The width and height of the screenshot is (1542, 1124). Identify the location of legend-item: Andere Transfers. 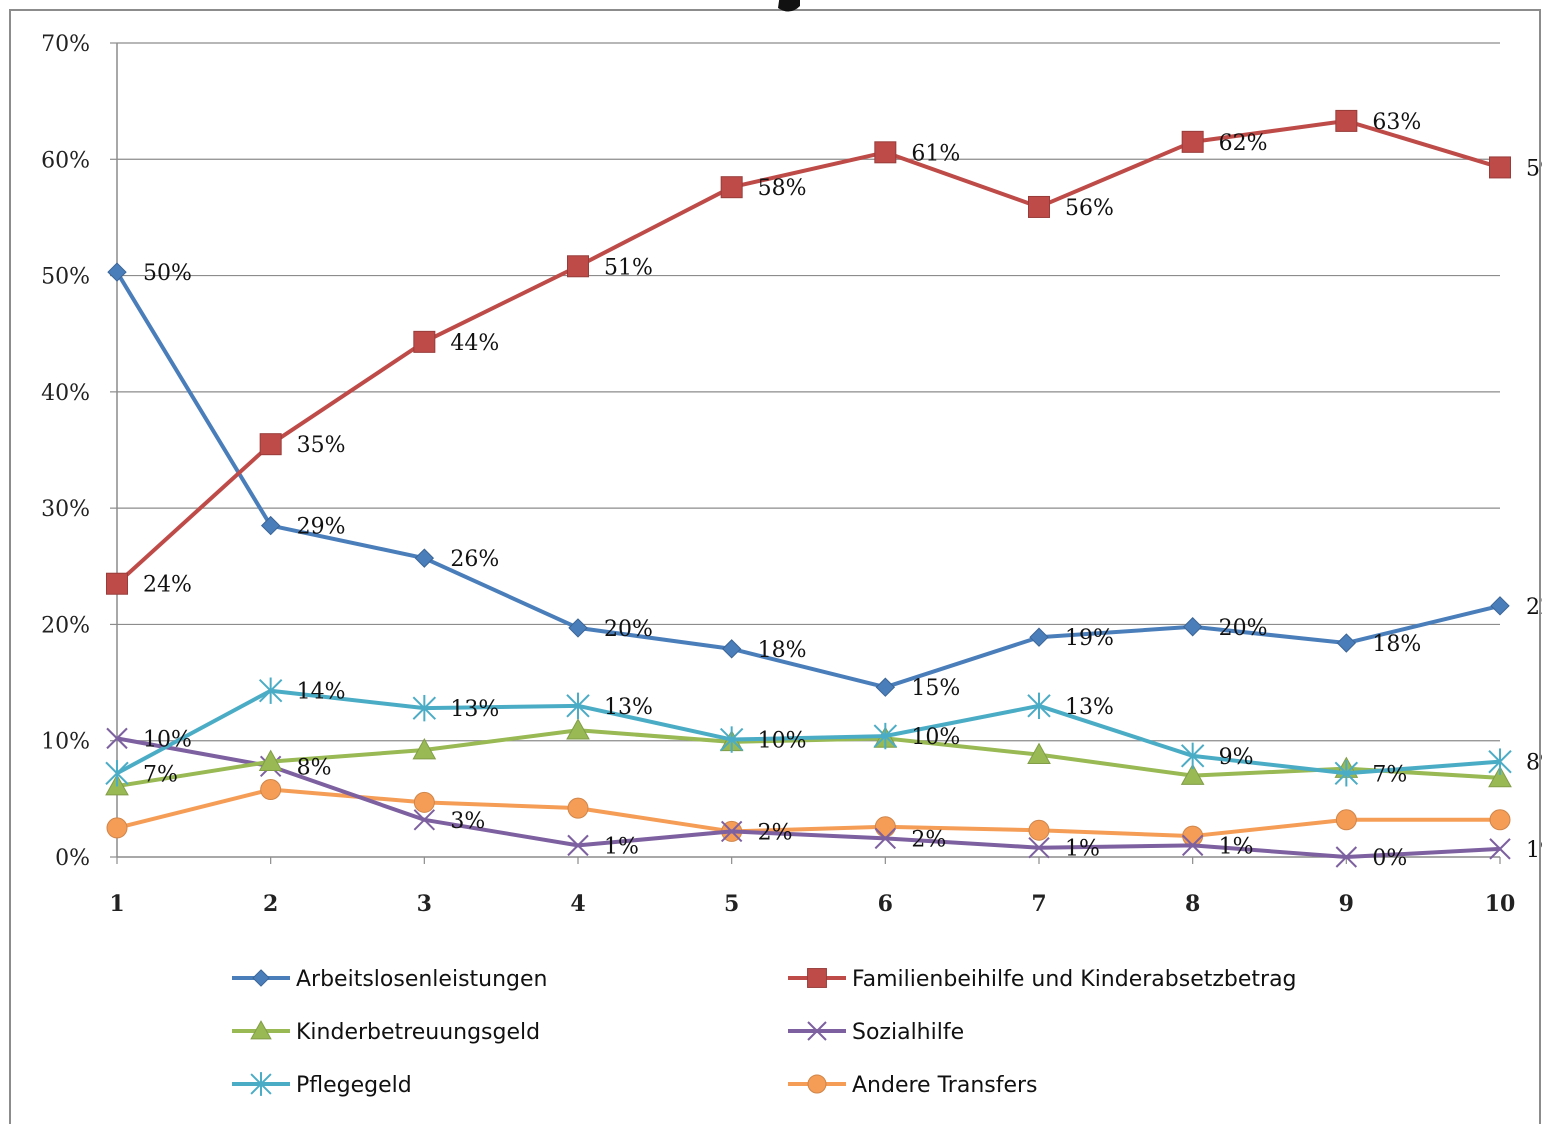
(913, 1085).